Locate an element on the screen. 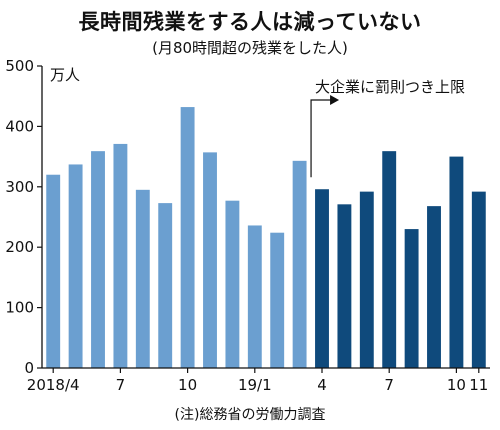  x-axis: 2018/4 7 10 19/1 4 7 10 11 is located at coordinates (258, 380).